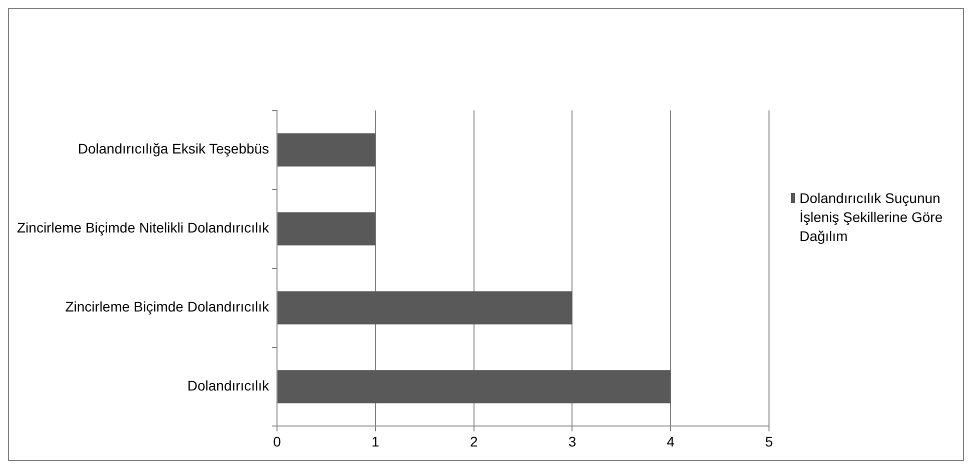 The height and width of the screenshot is (467, 977). I want to click on y-tick-label: Zincirleme Biçimde Dolandırıcılık, so click(167, 306).